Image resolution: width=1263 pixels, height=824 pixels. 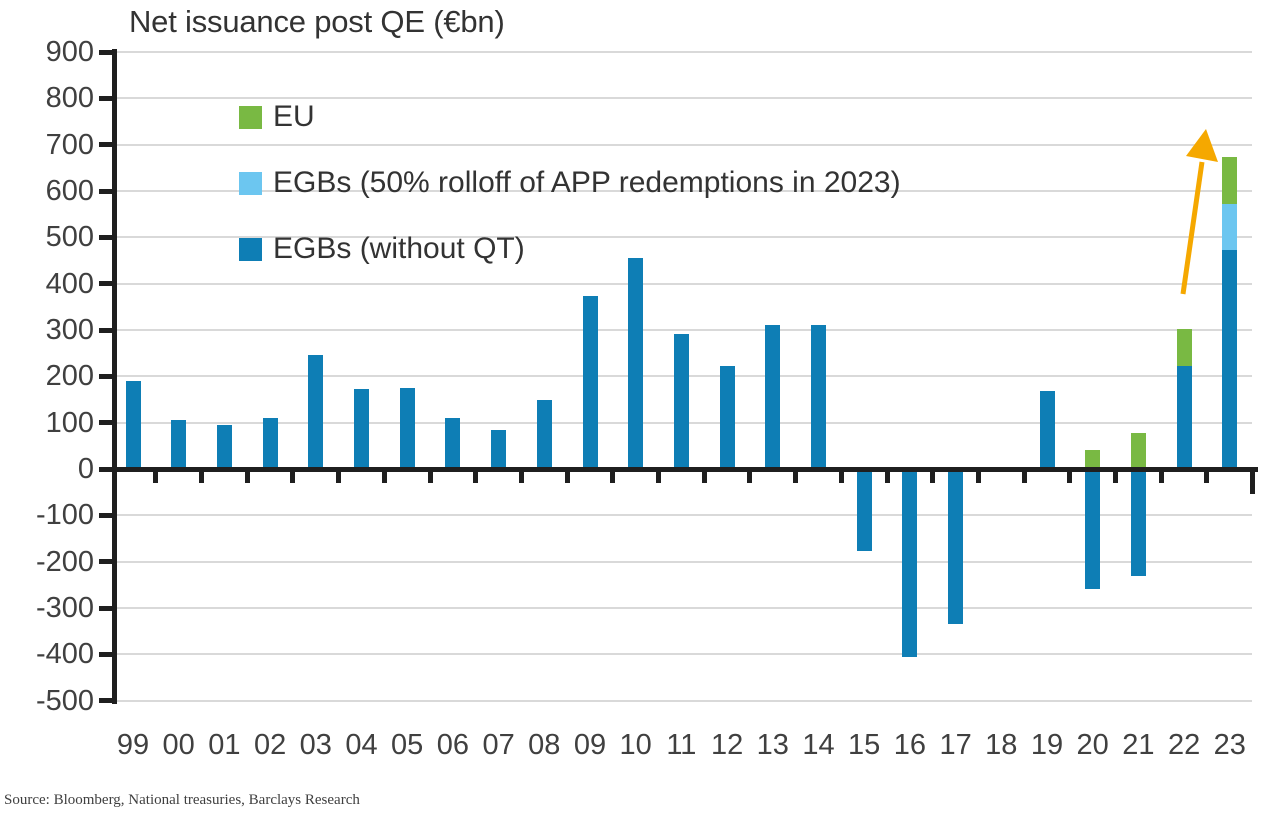 What do you see at coordinates (570, 249) in the screenshot?
I see `legend-item: EGBs (without QT)` at bounding box center [570, 249].